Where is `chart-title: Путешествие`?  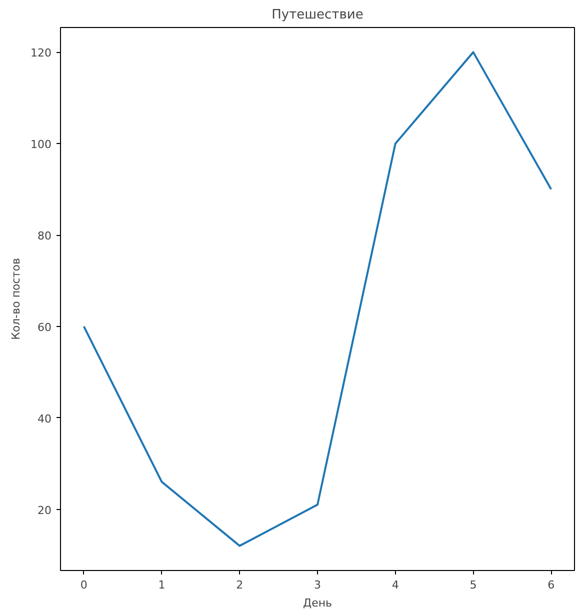
chart-title: Путешествие is located at coordinates (318, 15).